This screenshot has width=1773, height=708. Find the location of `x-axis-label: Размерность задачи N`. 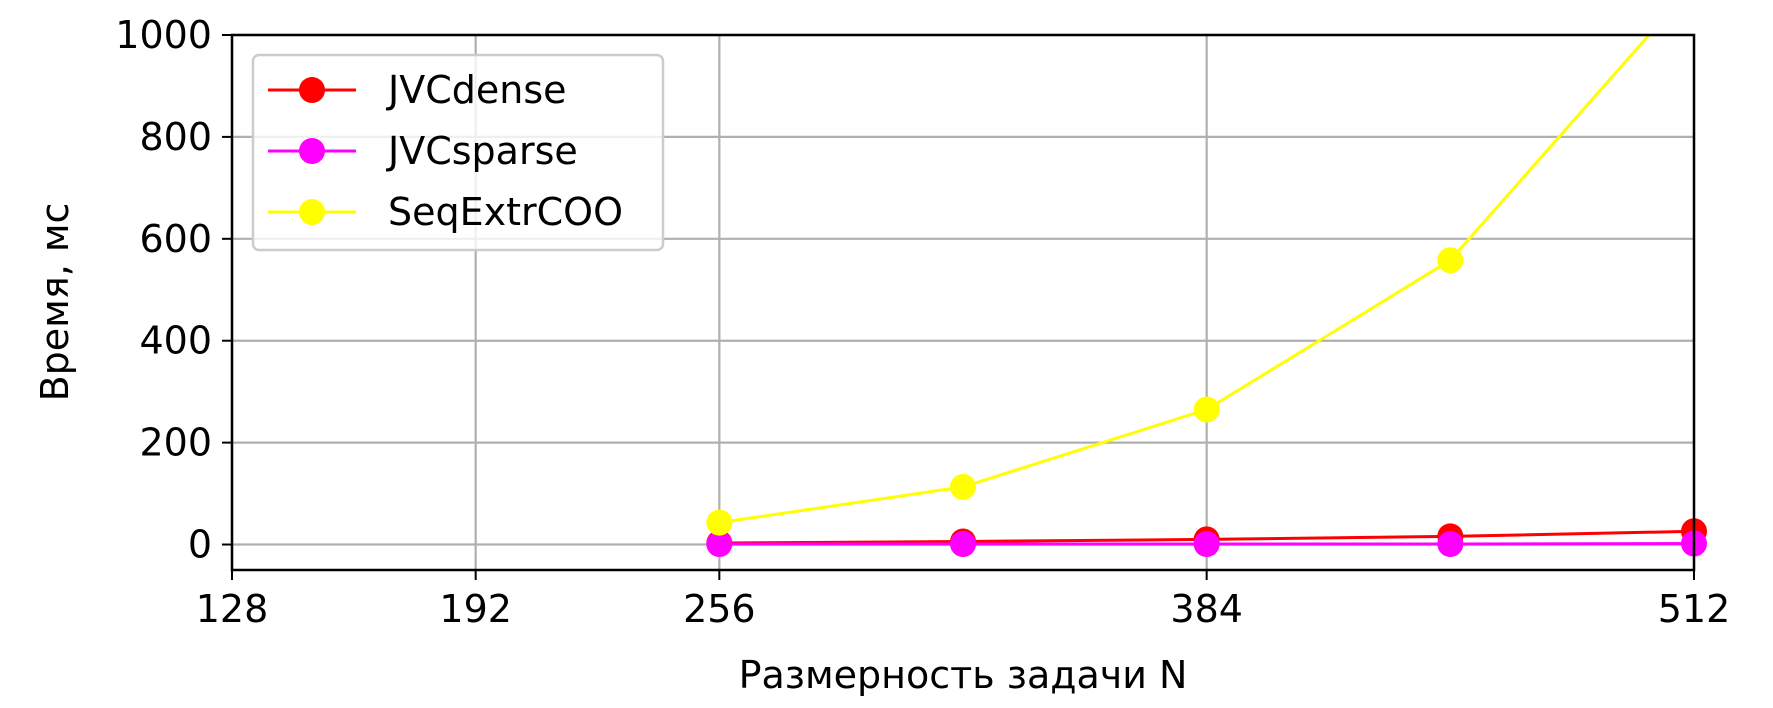

x-axis-label: Размерность задачи N is located at coordinates (963, 675).